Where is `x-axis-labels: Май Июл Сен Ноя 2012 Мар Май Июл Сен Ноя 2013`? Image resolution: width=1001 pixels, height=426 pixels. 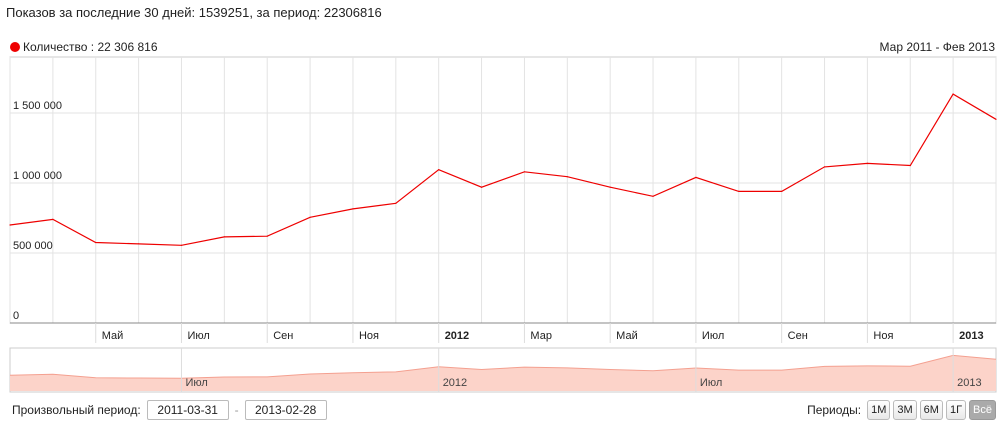 x-axis-labels: Май Июл Сен Ноя 2012 Мар Май Июл Сен Ноя 2013 is located at coordinates (539, 333).